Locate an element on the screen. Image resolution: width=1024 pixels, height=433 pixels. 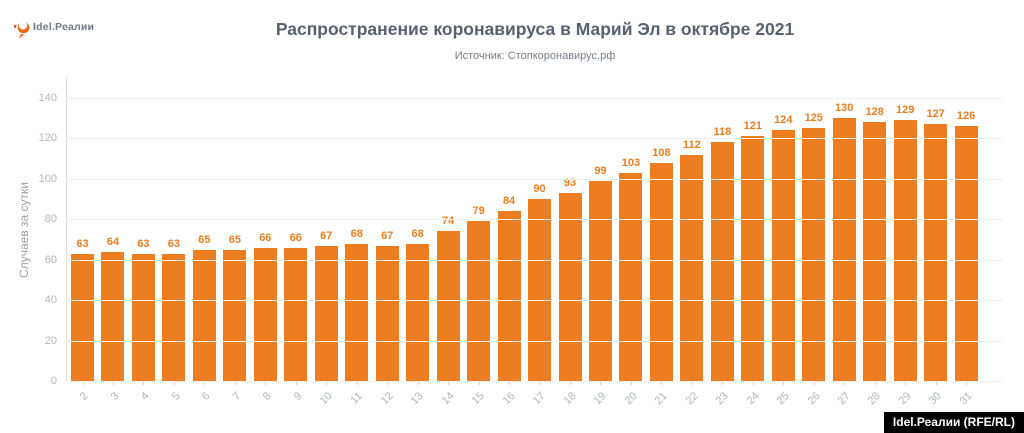
y-tick-label-120: 120 is located at coordinates (47, 138).